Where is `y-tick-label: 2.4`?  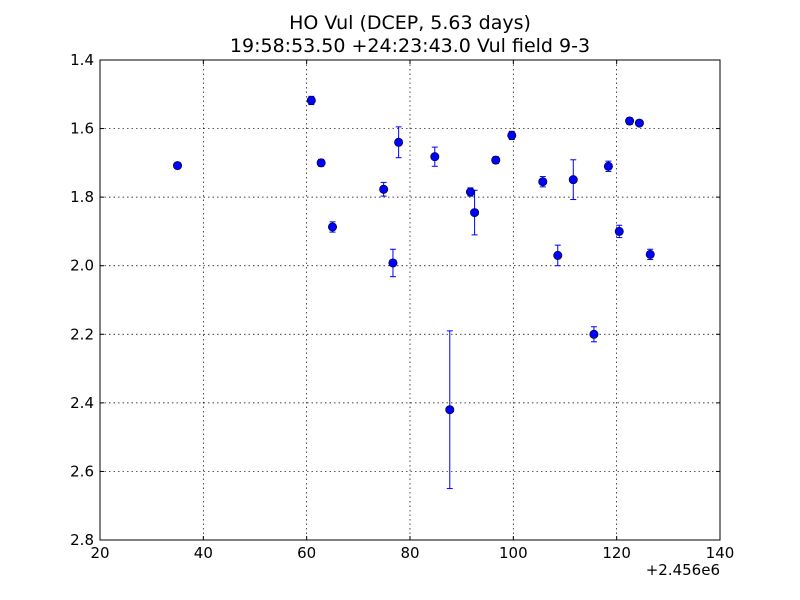 y-tick-label: 2.4 is located at coordinates (82, 403).